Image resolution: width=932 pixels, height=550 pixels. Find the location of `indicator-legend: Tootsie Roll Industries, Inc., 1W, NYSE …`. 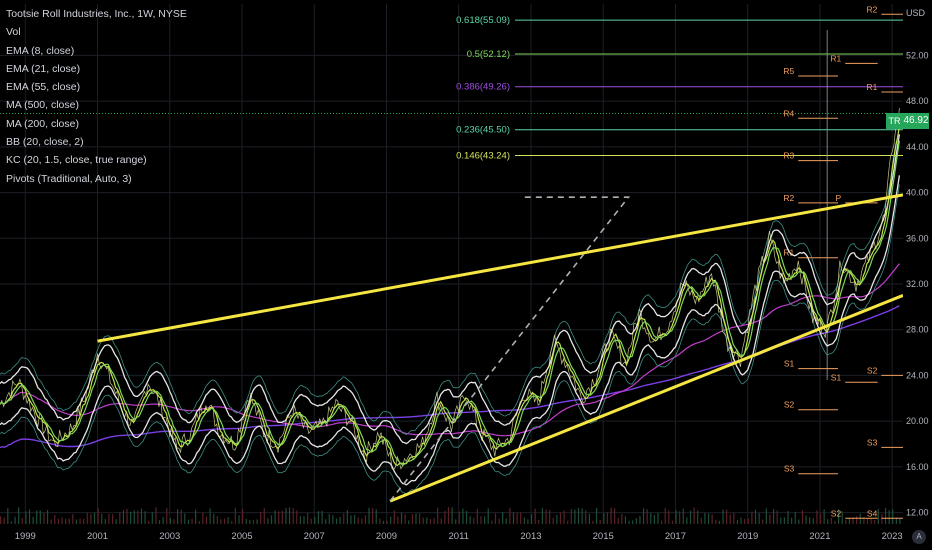

indicator-legend: Tootsie Roll Industries, Inc., 1W, NYSE … is located at coordinates (96, 96).